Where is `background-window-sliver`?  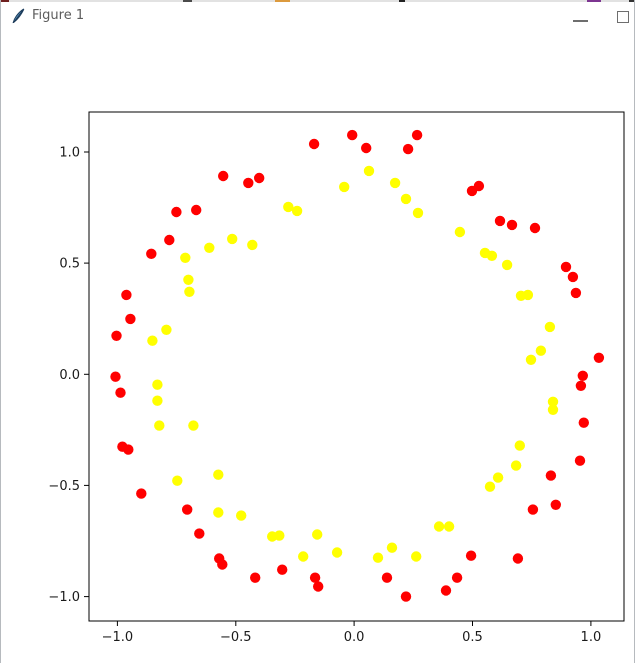 background-window-sliver is located at coordinates (317, 1).